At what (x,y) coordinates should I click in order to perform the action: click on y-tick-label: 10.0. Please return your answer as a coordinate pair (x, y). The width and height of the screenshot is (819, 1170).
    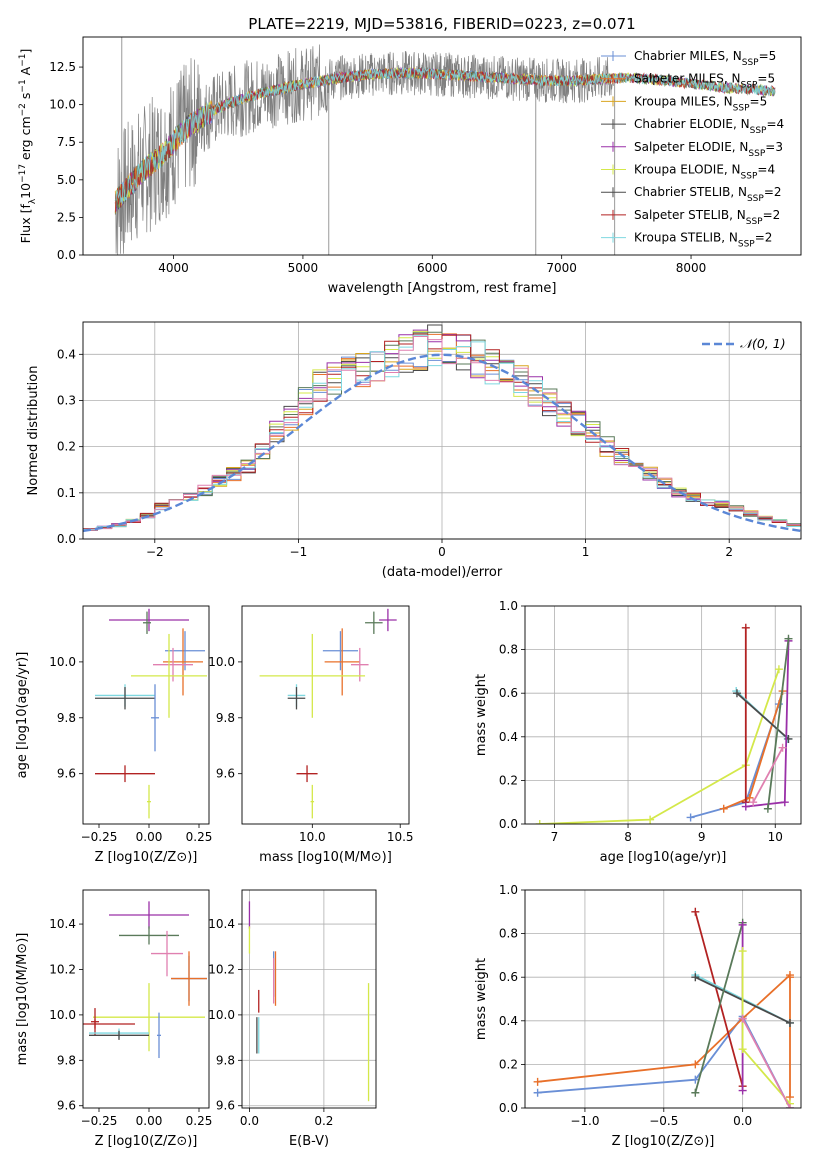
    Looking at the image, I should click on (221, 662).